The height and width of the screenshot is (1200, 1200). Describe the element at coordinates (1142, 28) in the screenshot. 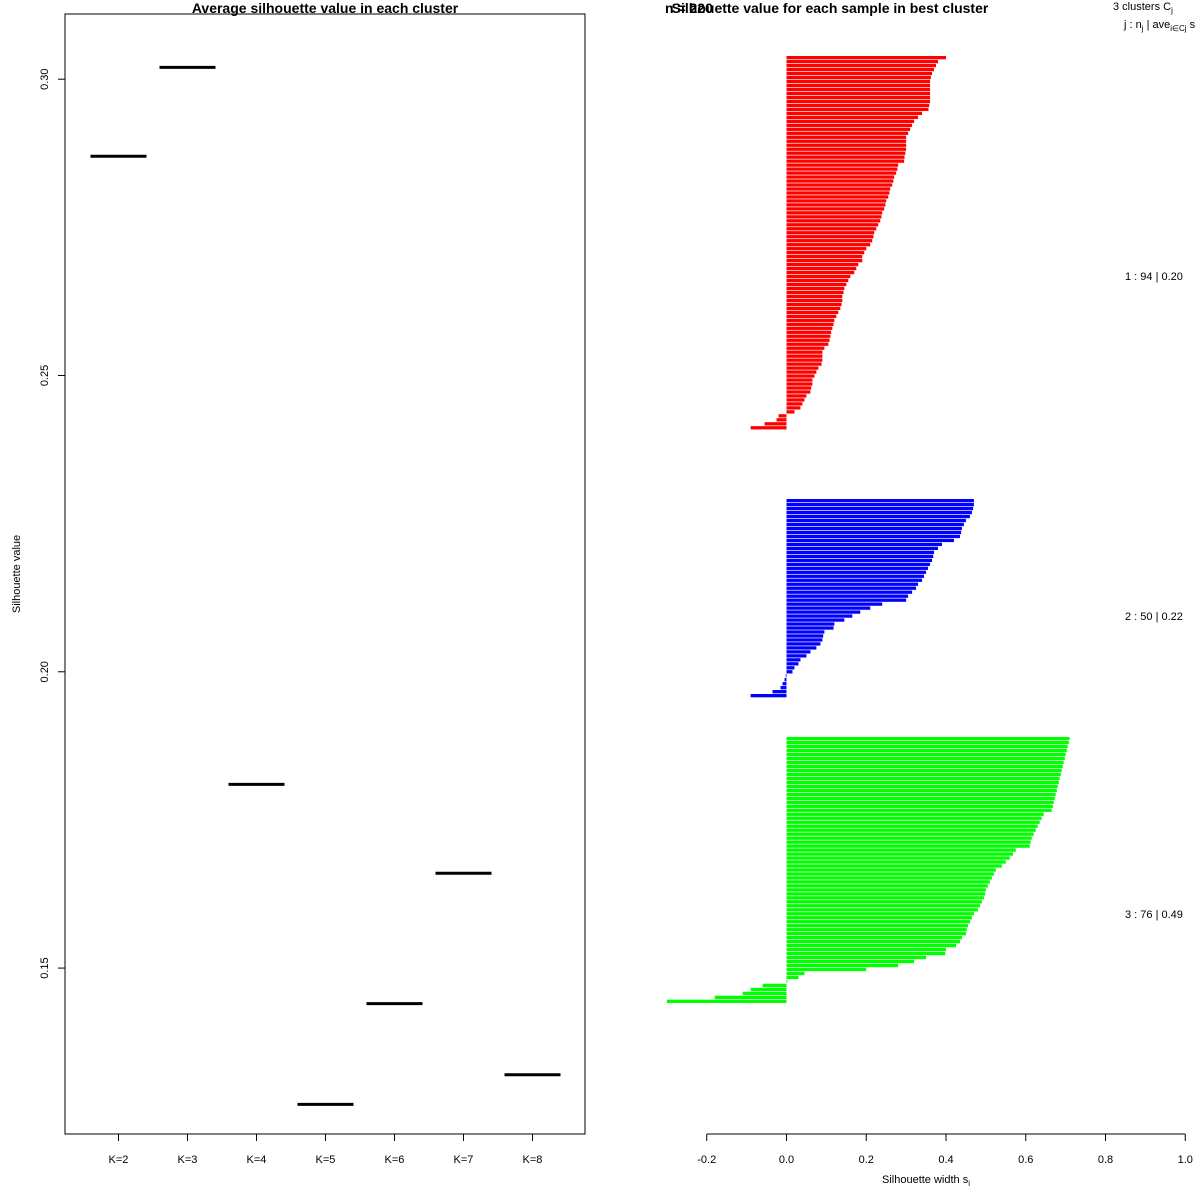

I see `legend-header-2-sub1: j` at that location.